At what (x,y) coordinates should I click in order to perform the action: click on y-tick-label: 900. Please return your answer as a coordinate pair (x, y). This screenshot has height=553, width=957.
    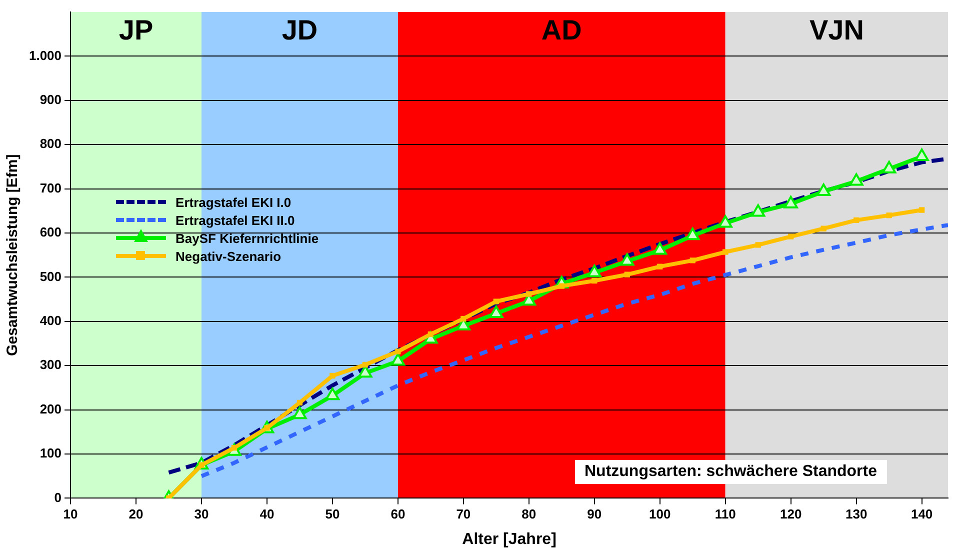
    Looking at the image, I should click on (51, 99).